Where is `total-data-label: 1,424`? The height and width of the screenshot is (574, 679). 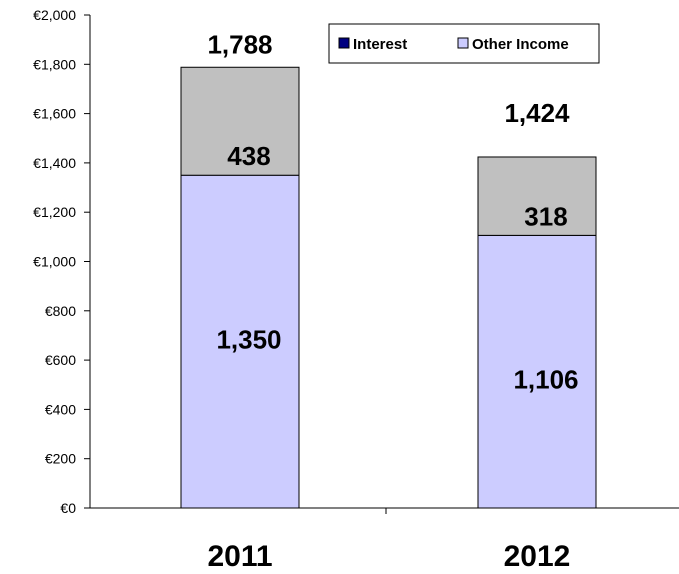 total-data-label: 1,424 is located at coordinates (537, 113).